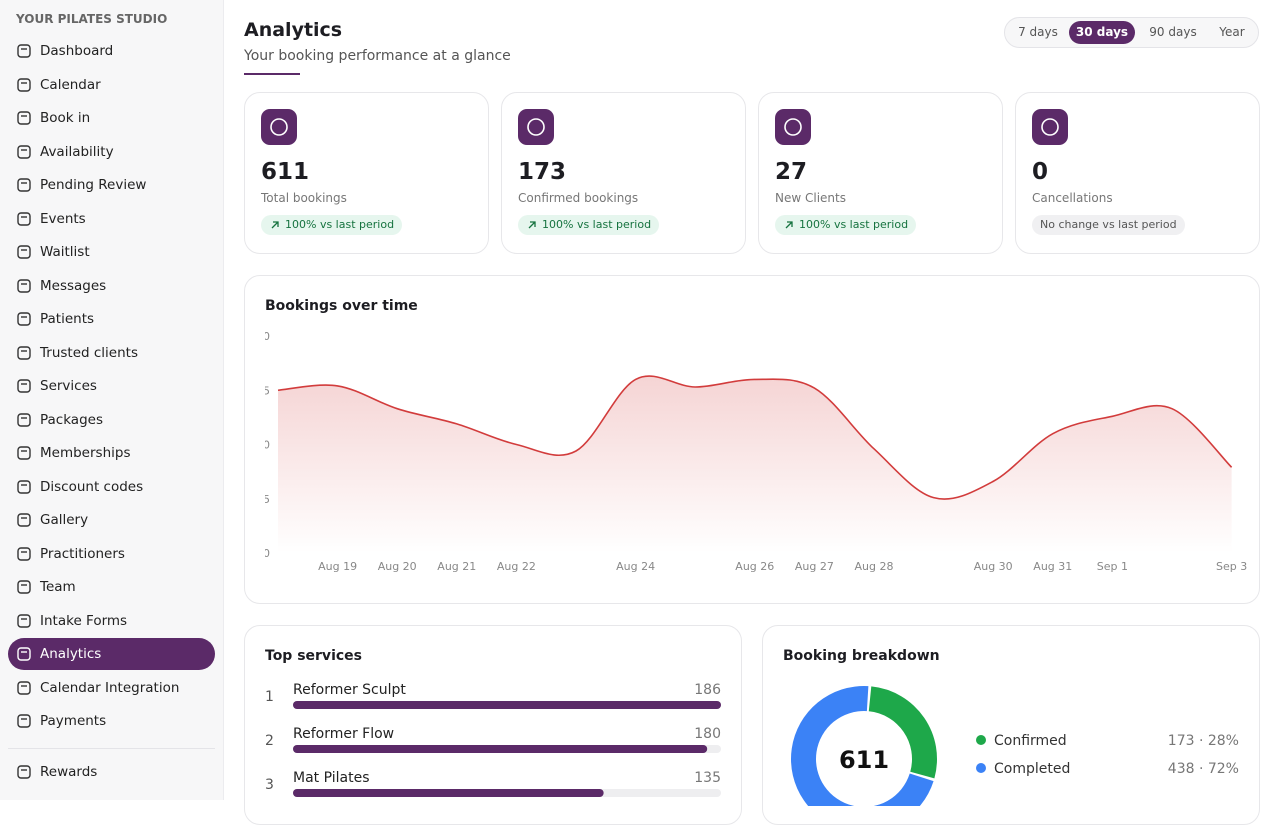 The image size is (1280, 825). What do you see at coordinates (1137, 173) in the screenshot?
I see `stat-card: 0 Cancellations No change vs last period` at bounding box center [1137, 173].